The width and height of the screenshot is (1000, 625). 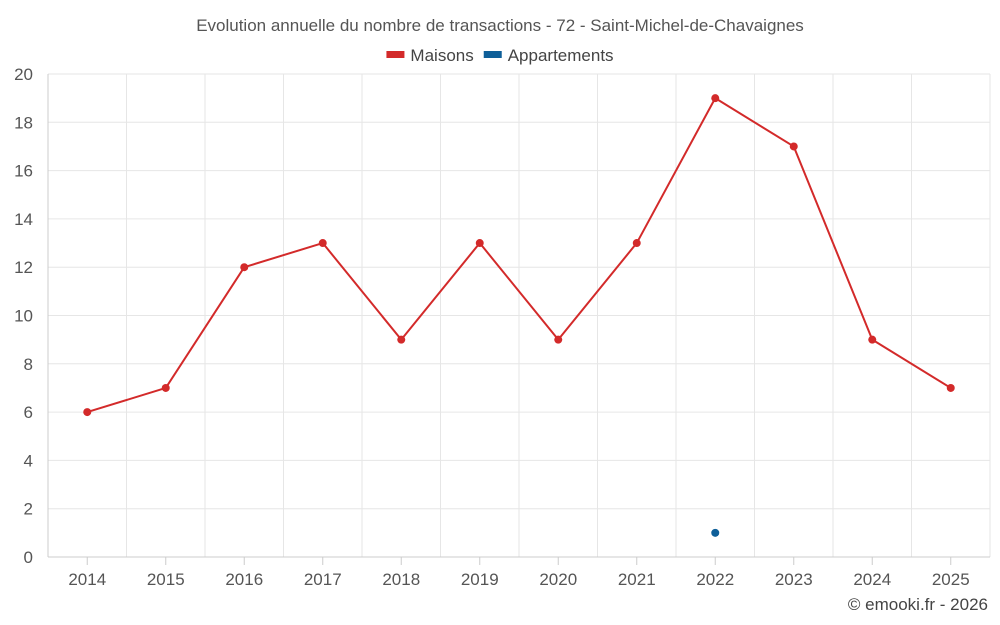 I want to click on series-appartements, so click(x=715, y=532).